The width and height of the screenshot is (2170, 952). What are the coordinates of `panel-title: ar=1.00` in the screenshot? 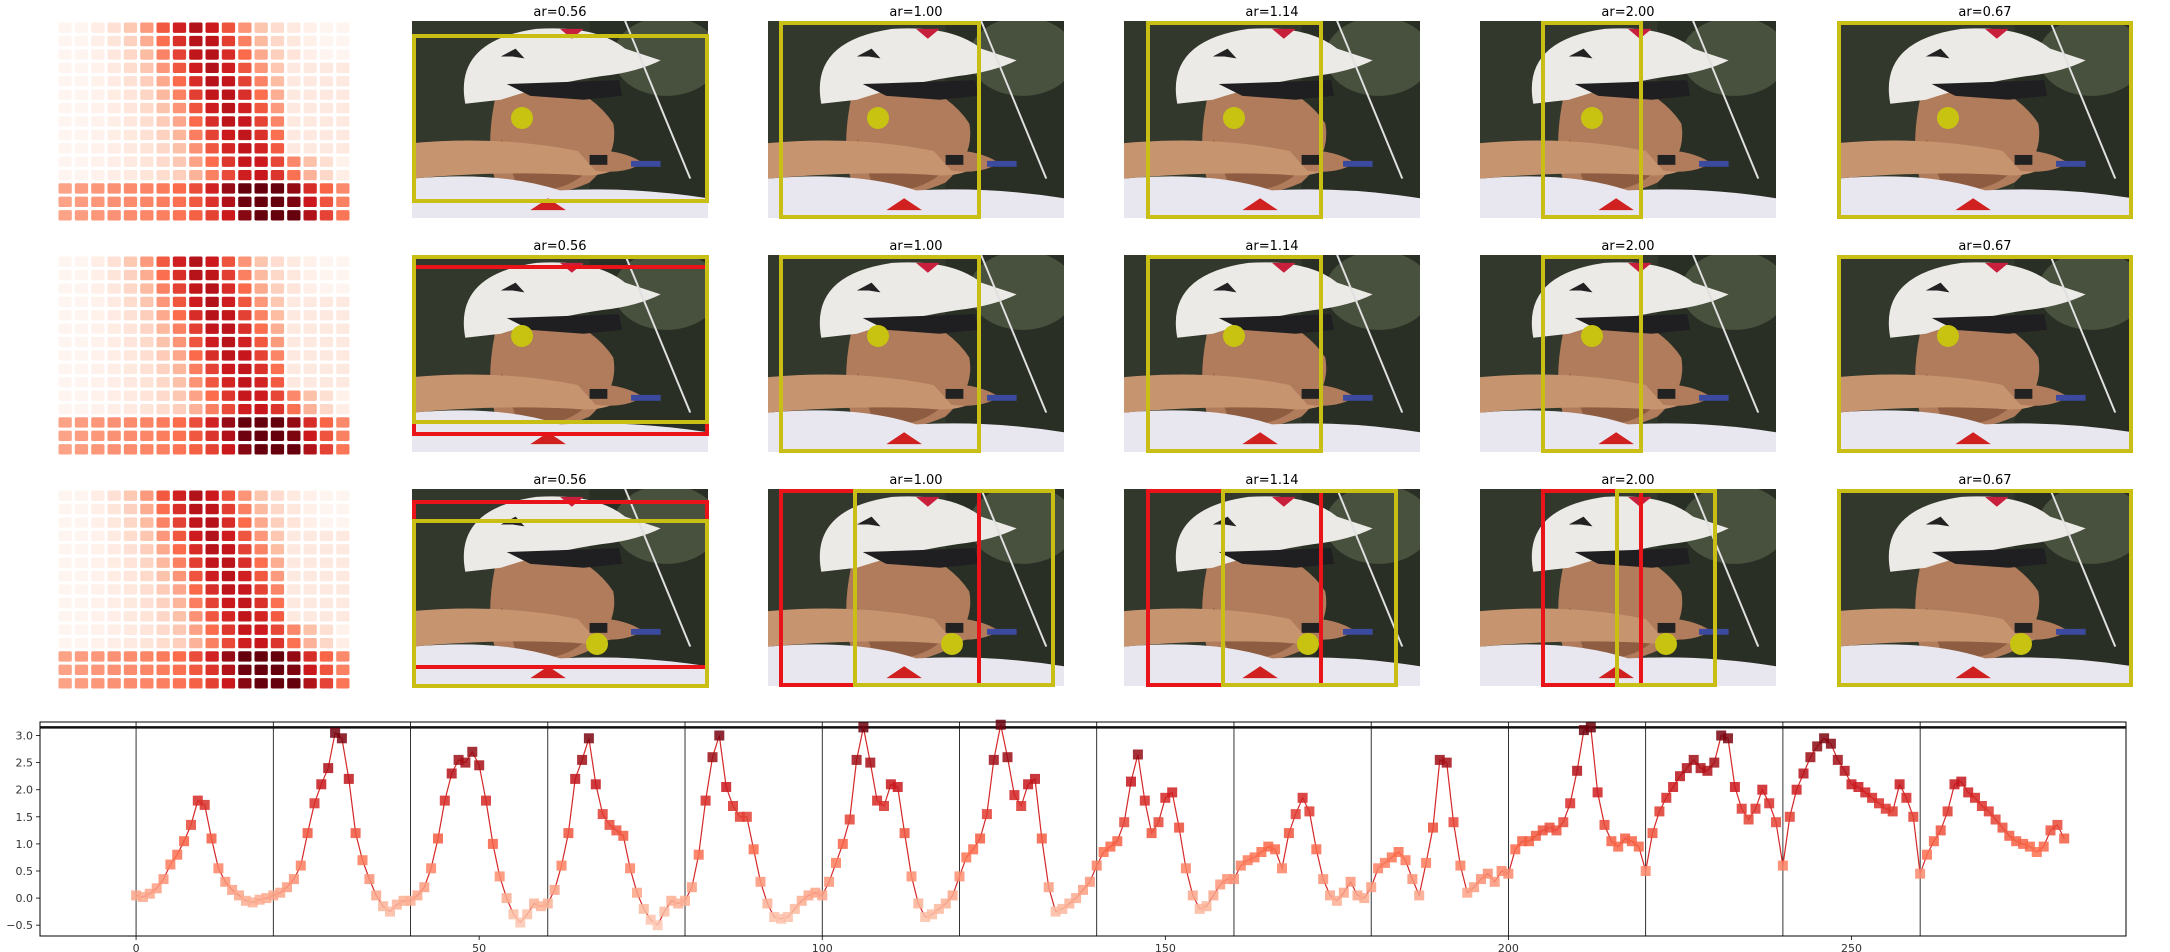 It's located at (915, 480).